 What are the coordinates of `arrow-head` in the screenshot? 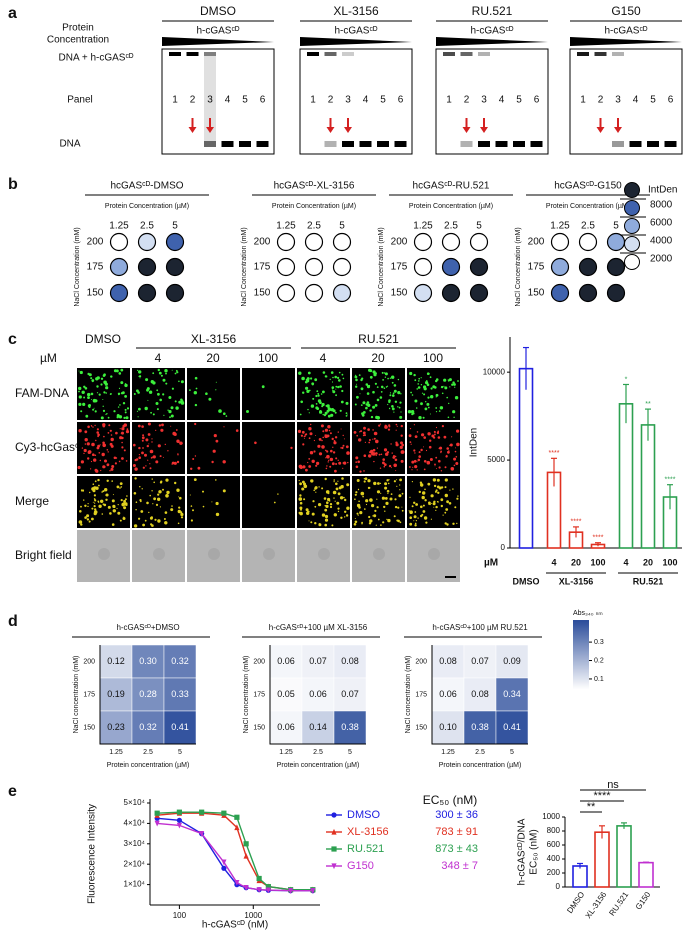 It's located at (618, 130).